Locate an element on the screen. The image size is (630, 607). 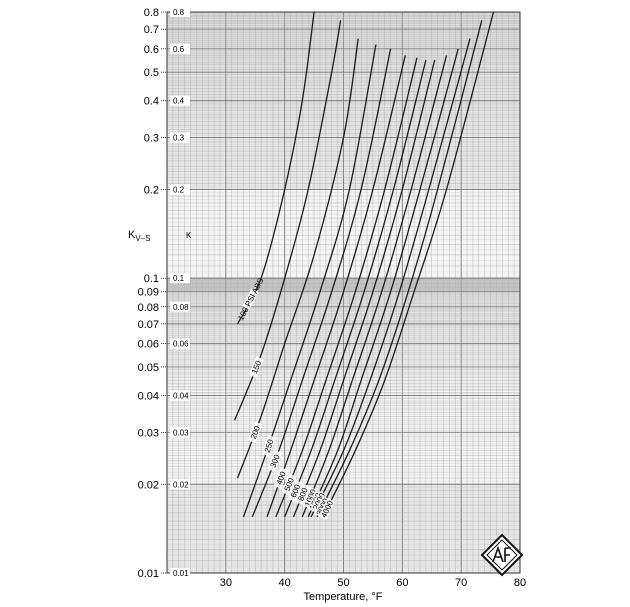
inner-tick-label: 0.2 is located at coordinates (179, 189).